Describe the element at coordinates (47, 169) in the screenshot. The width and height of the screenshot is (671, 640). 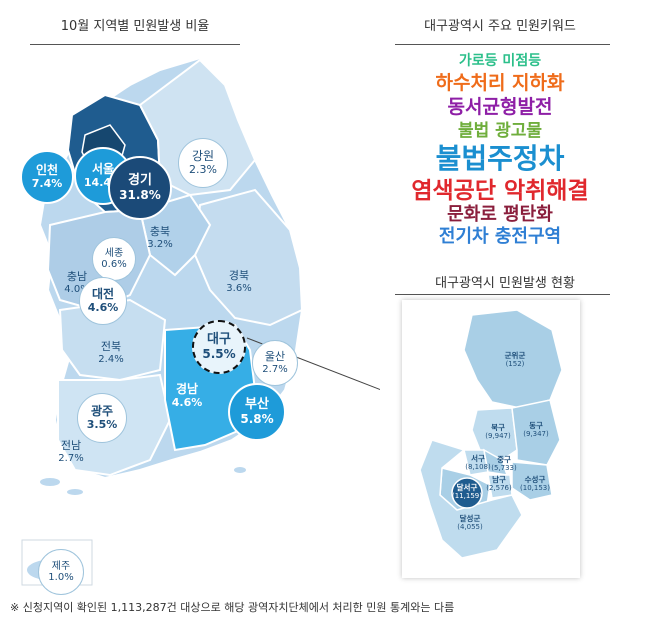
I see `region-name: 인천` at that location.